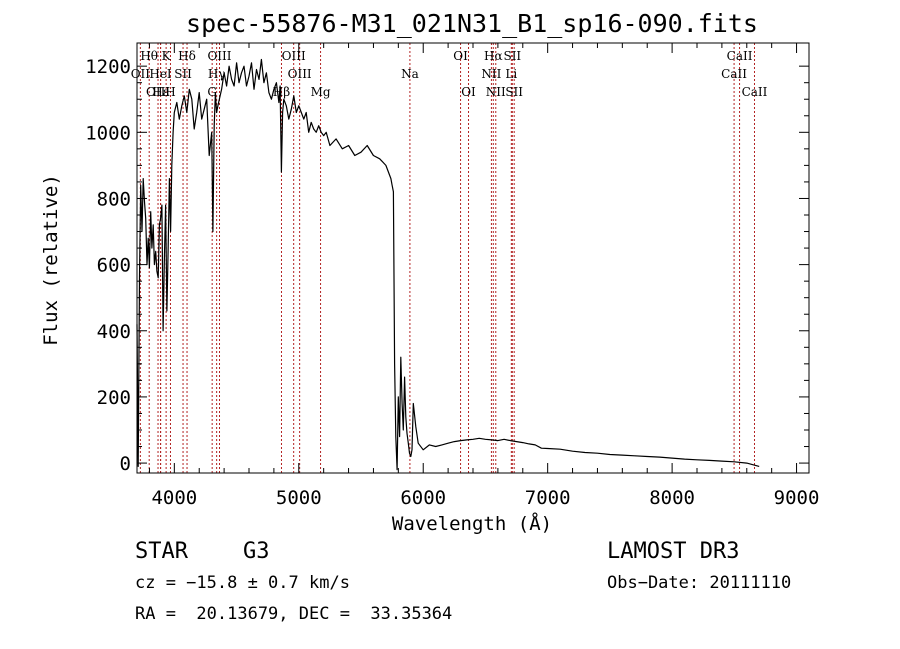  Describe the element at coordinates (672, 498) in the screenshot. I see `x-tick-label: 8000` at that location.